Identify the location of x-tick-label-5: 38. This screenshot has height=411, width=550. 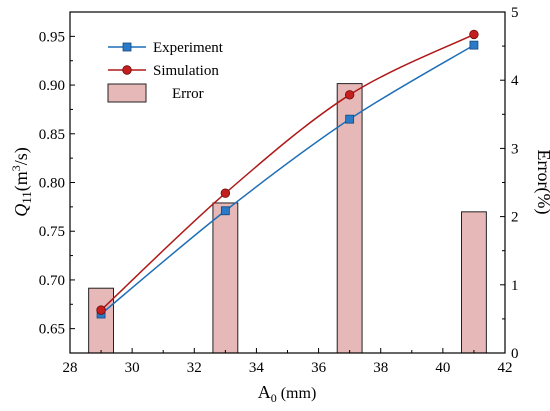
(380, 368).